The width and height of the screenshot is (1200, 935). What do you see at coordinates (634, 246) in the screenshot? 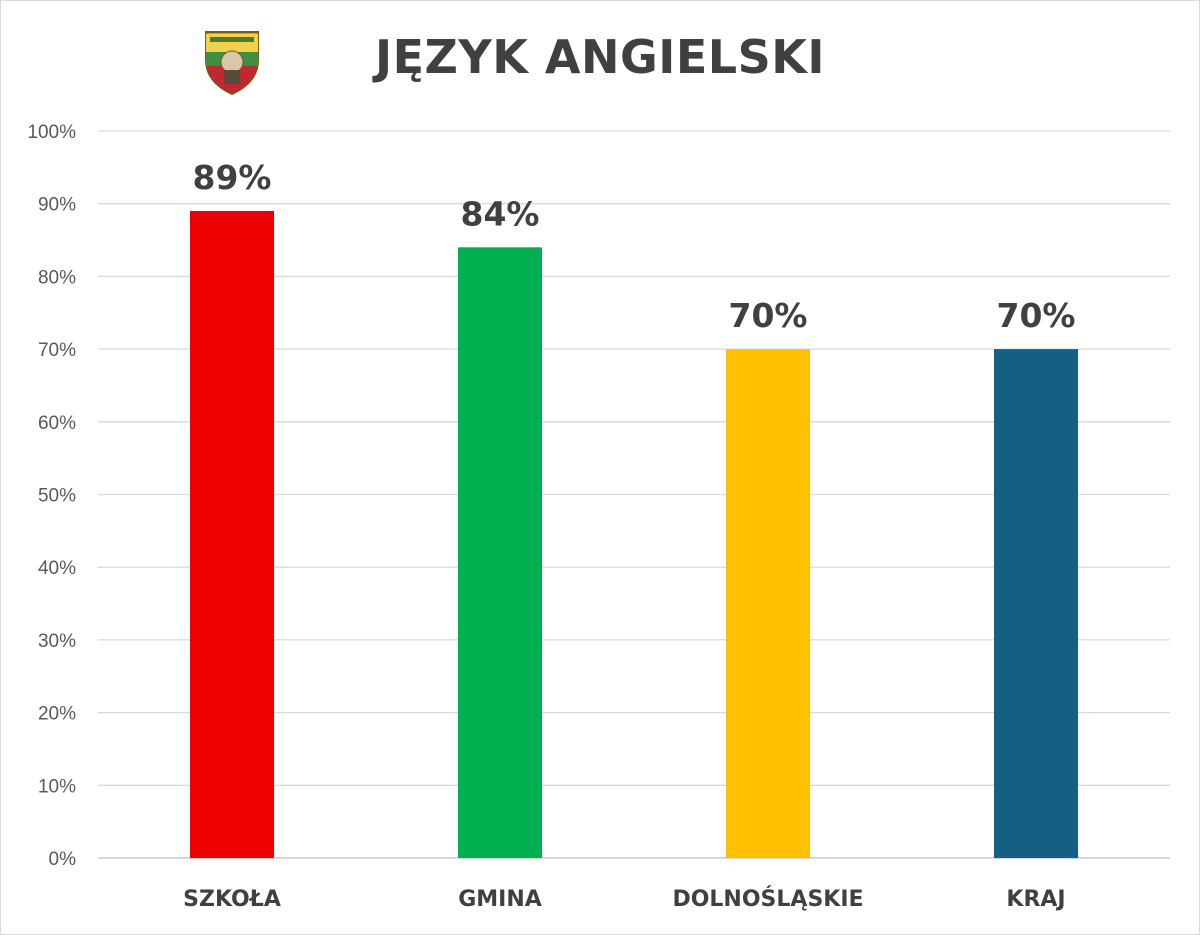
I see `data-labels: 89% 84% 70% 70%` at bounding box center [634, 246].